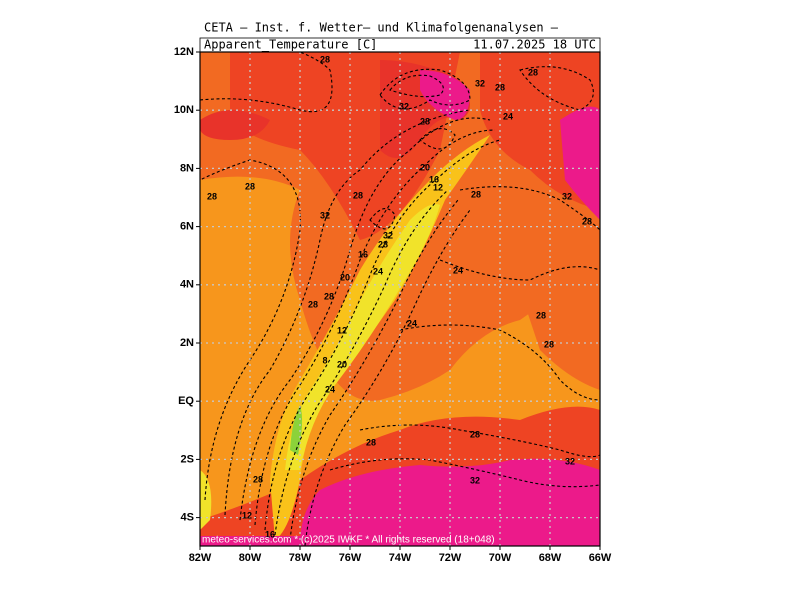 This screenshot has height=600, width=800. Describe the element at coordinates (450, 558) in the screenshot. I see `lon-label: 72W` at that location.